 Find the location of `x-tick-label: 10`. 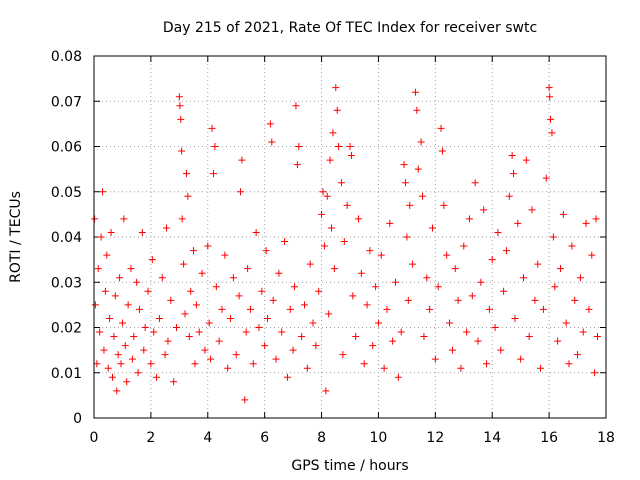

x-tick-label: 10 is located at coordinates (379, 438).